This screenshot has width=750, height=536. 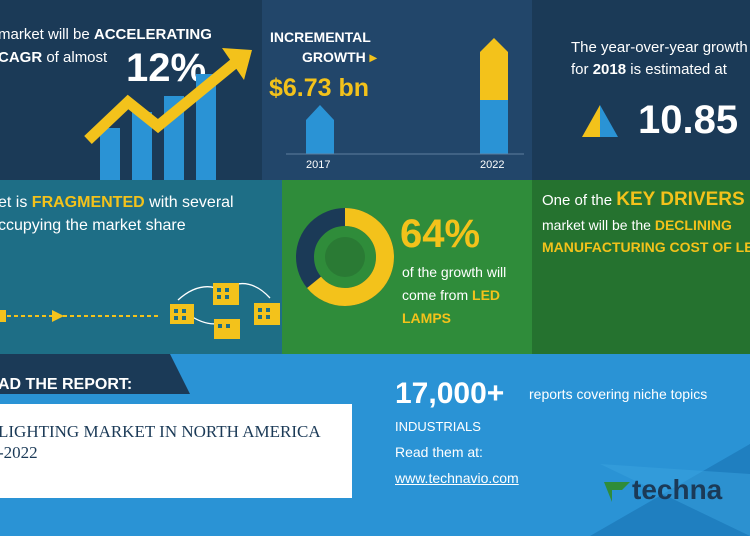 I want to click on logo-arrow-icon, so click(x=617, y=492).